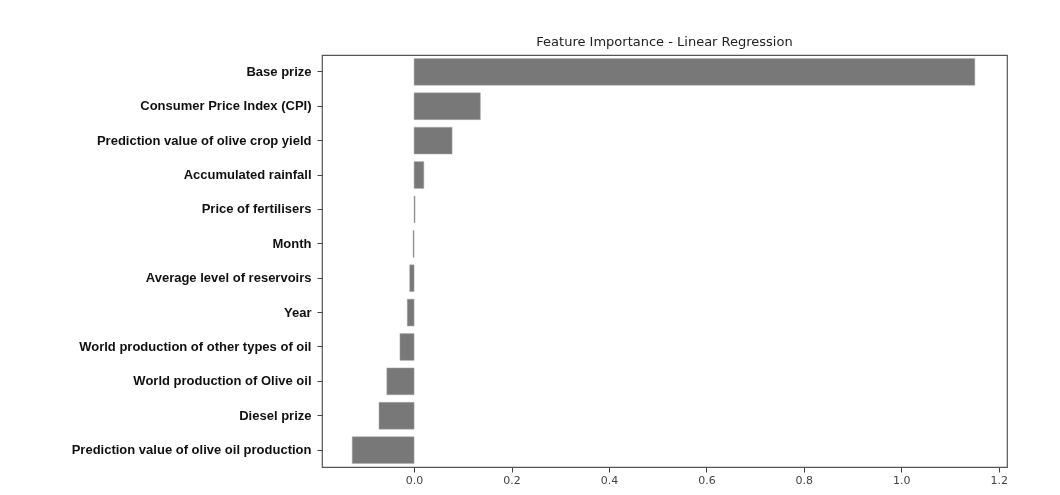 The width and height of the screenshot is (1060, 495). I want to click on x-tick-label: 0.0, so click(414, 480).